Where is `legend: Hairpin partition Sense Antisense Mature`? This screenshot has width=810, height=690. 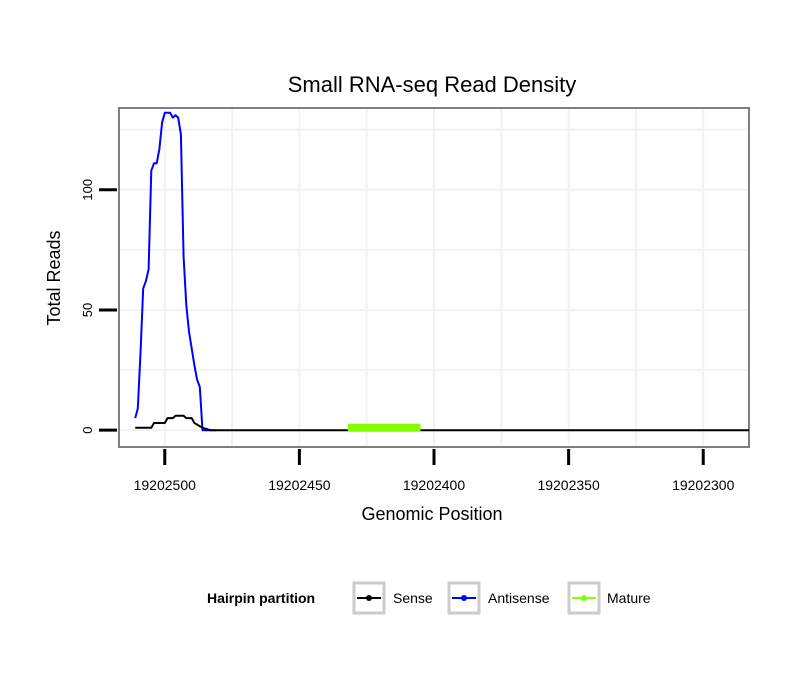 legend: Hairpin partition Sense Antisense Mature is located at coordinates (429, 598).